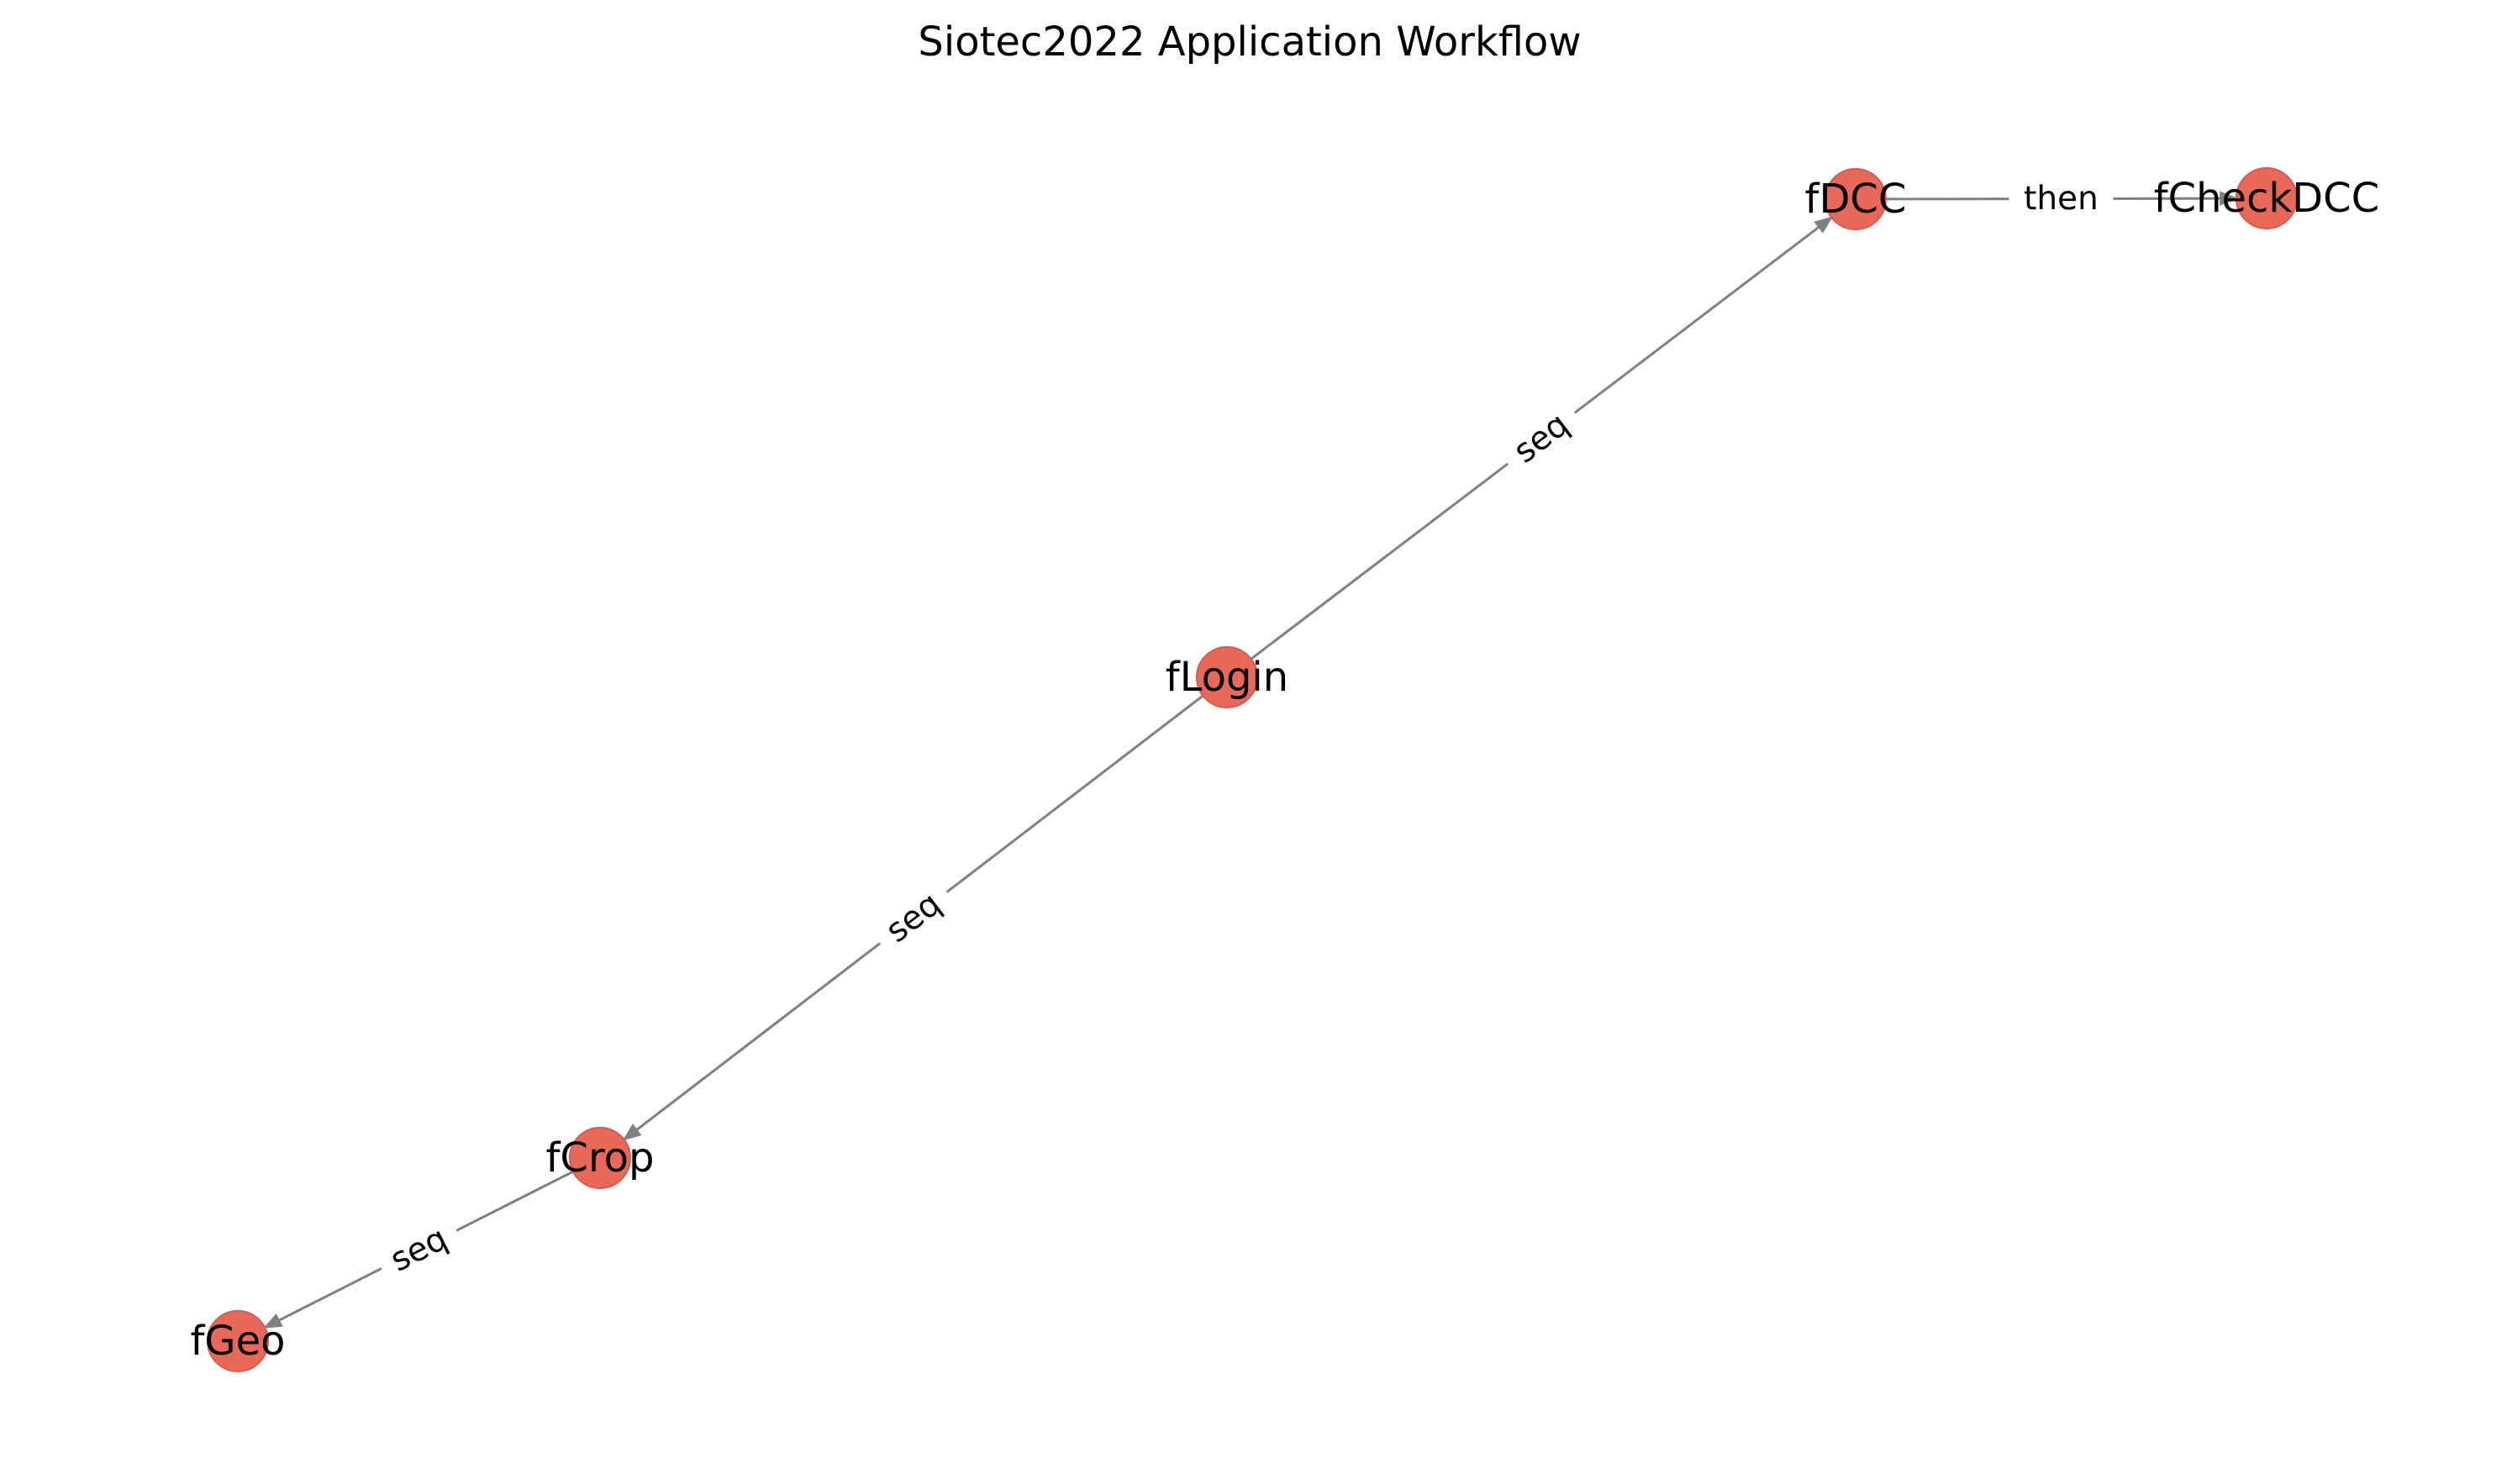  I want to click on edge-label-group-fCrop-fGeo: seq, so click(418, 1249).